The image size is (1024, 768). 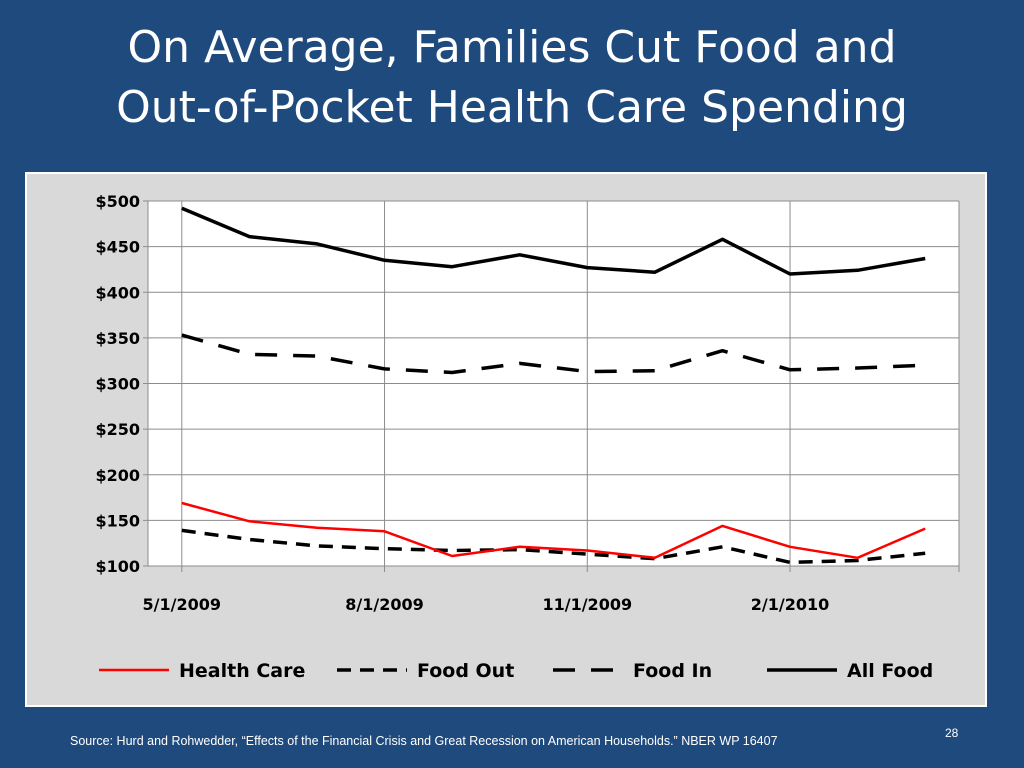 I want to click on x-tick-label: 11/1/2009, so click(x=587, y=604).